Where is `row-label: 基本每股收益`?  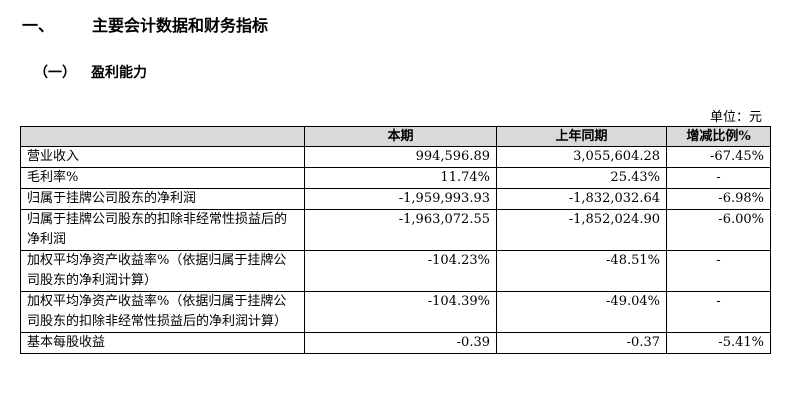 row-label: 基本每股收益 is located at coordinates (162, 343).